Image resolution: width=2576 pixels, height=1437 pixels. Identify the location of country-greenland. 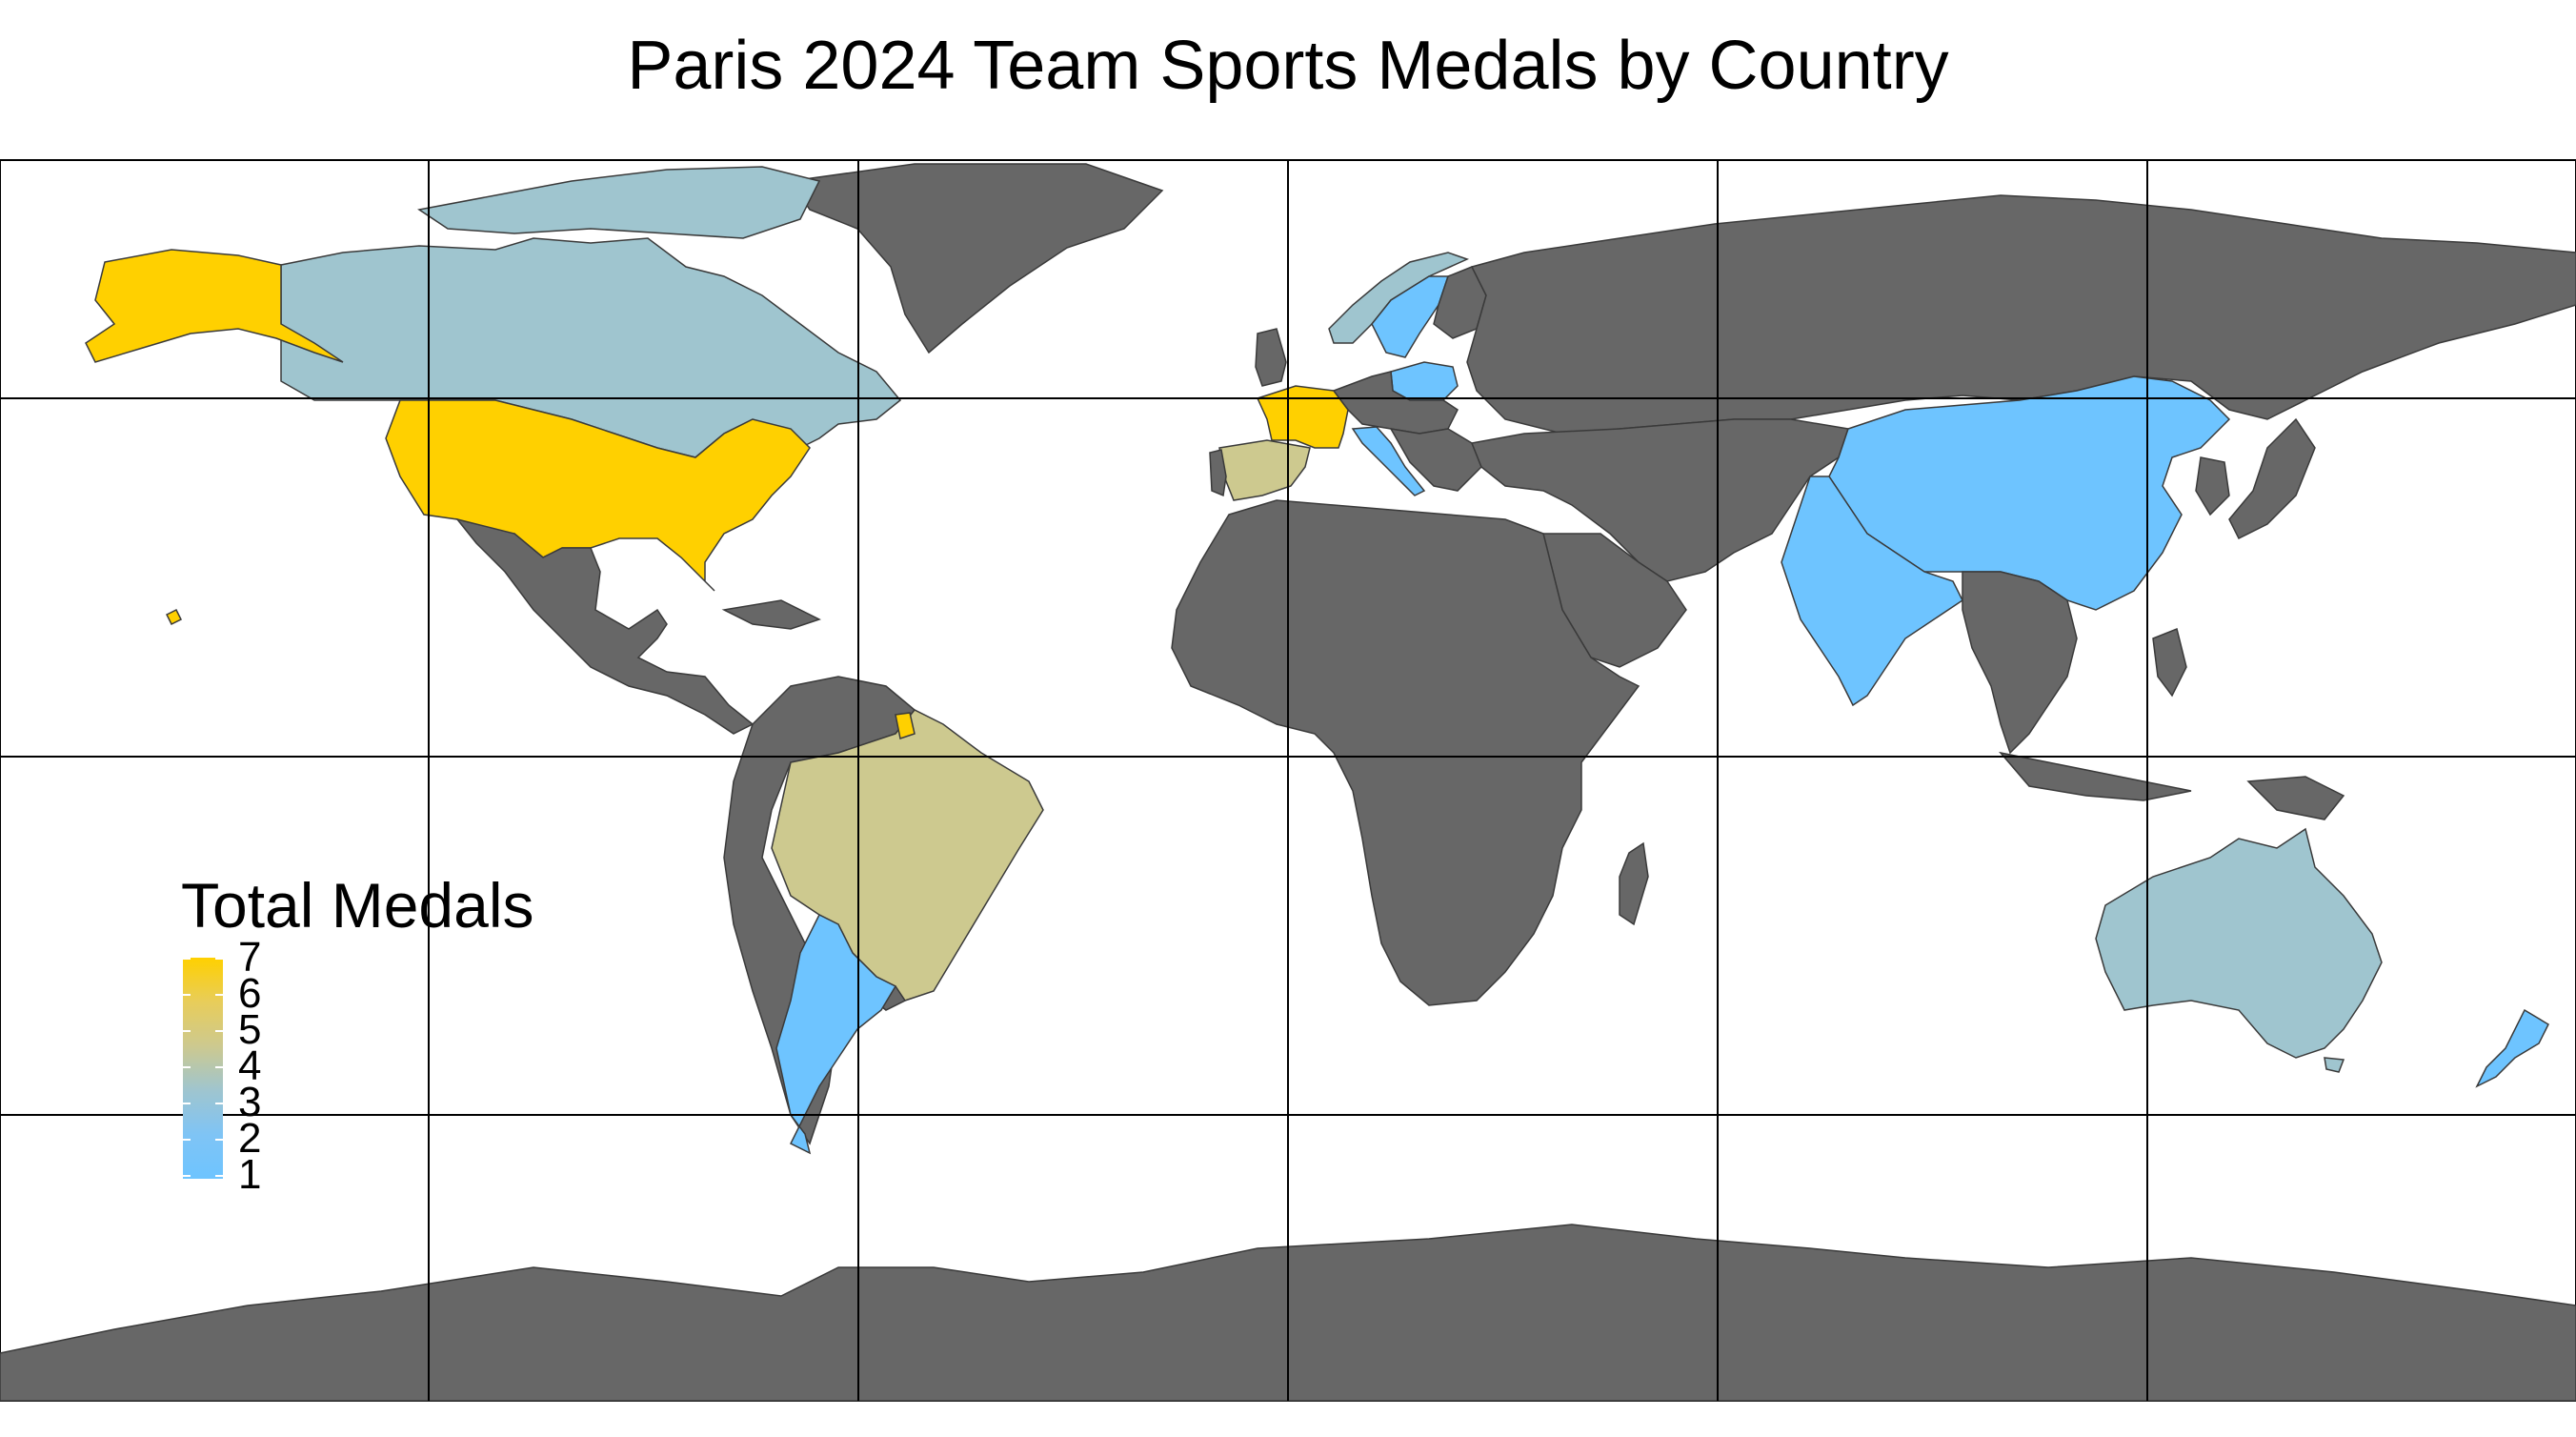
(977, 258).